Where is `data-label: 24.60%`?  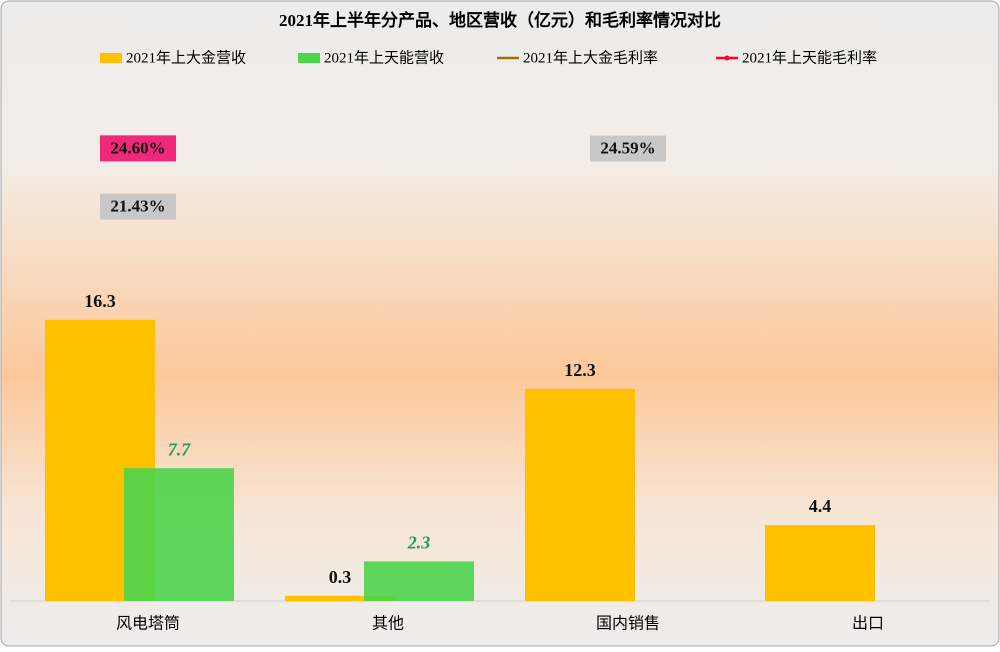 data-label: 24.60% is located at coordinates (137, 147).